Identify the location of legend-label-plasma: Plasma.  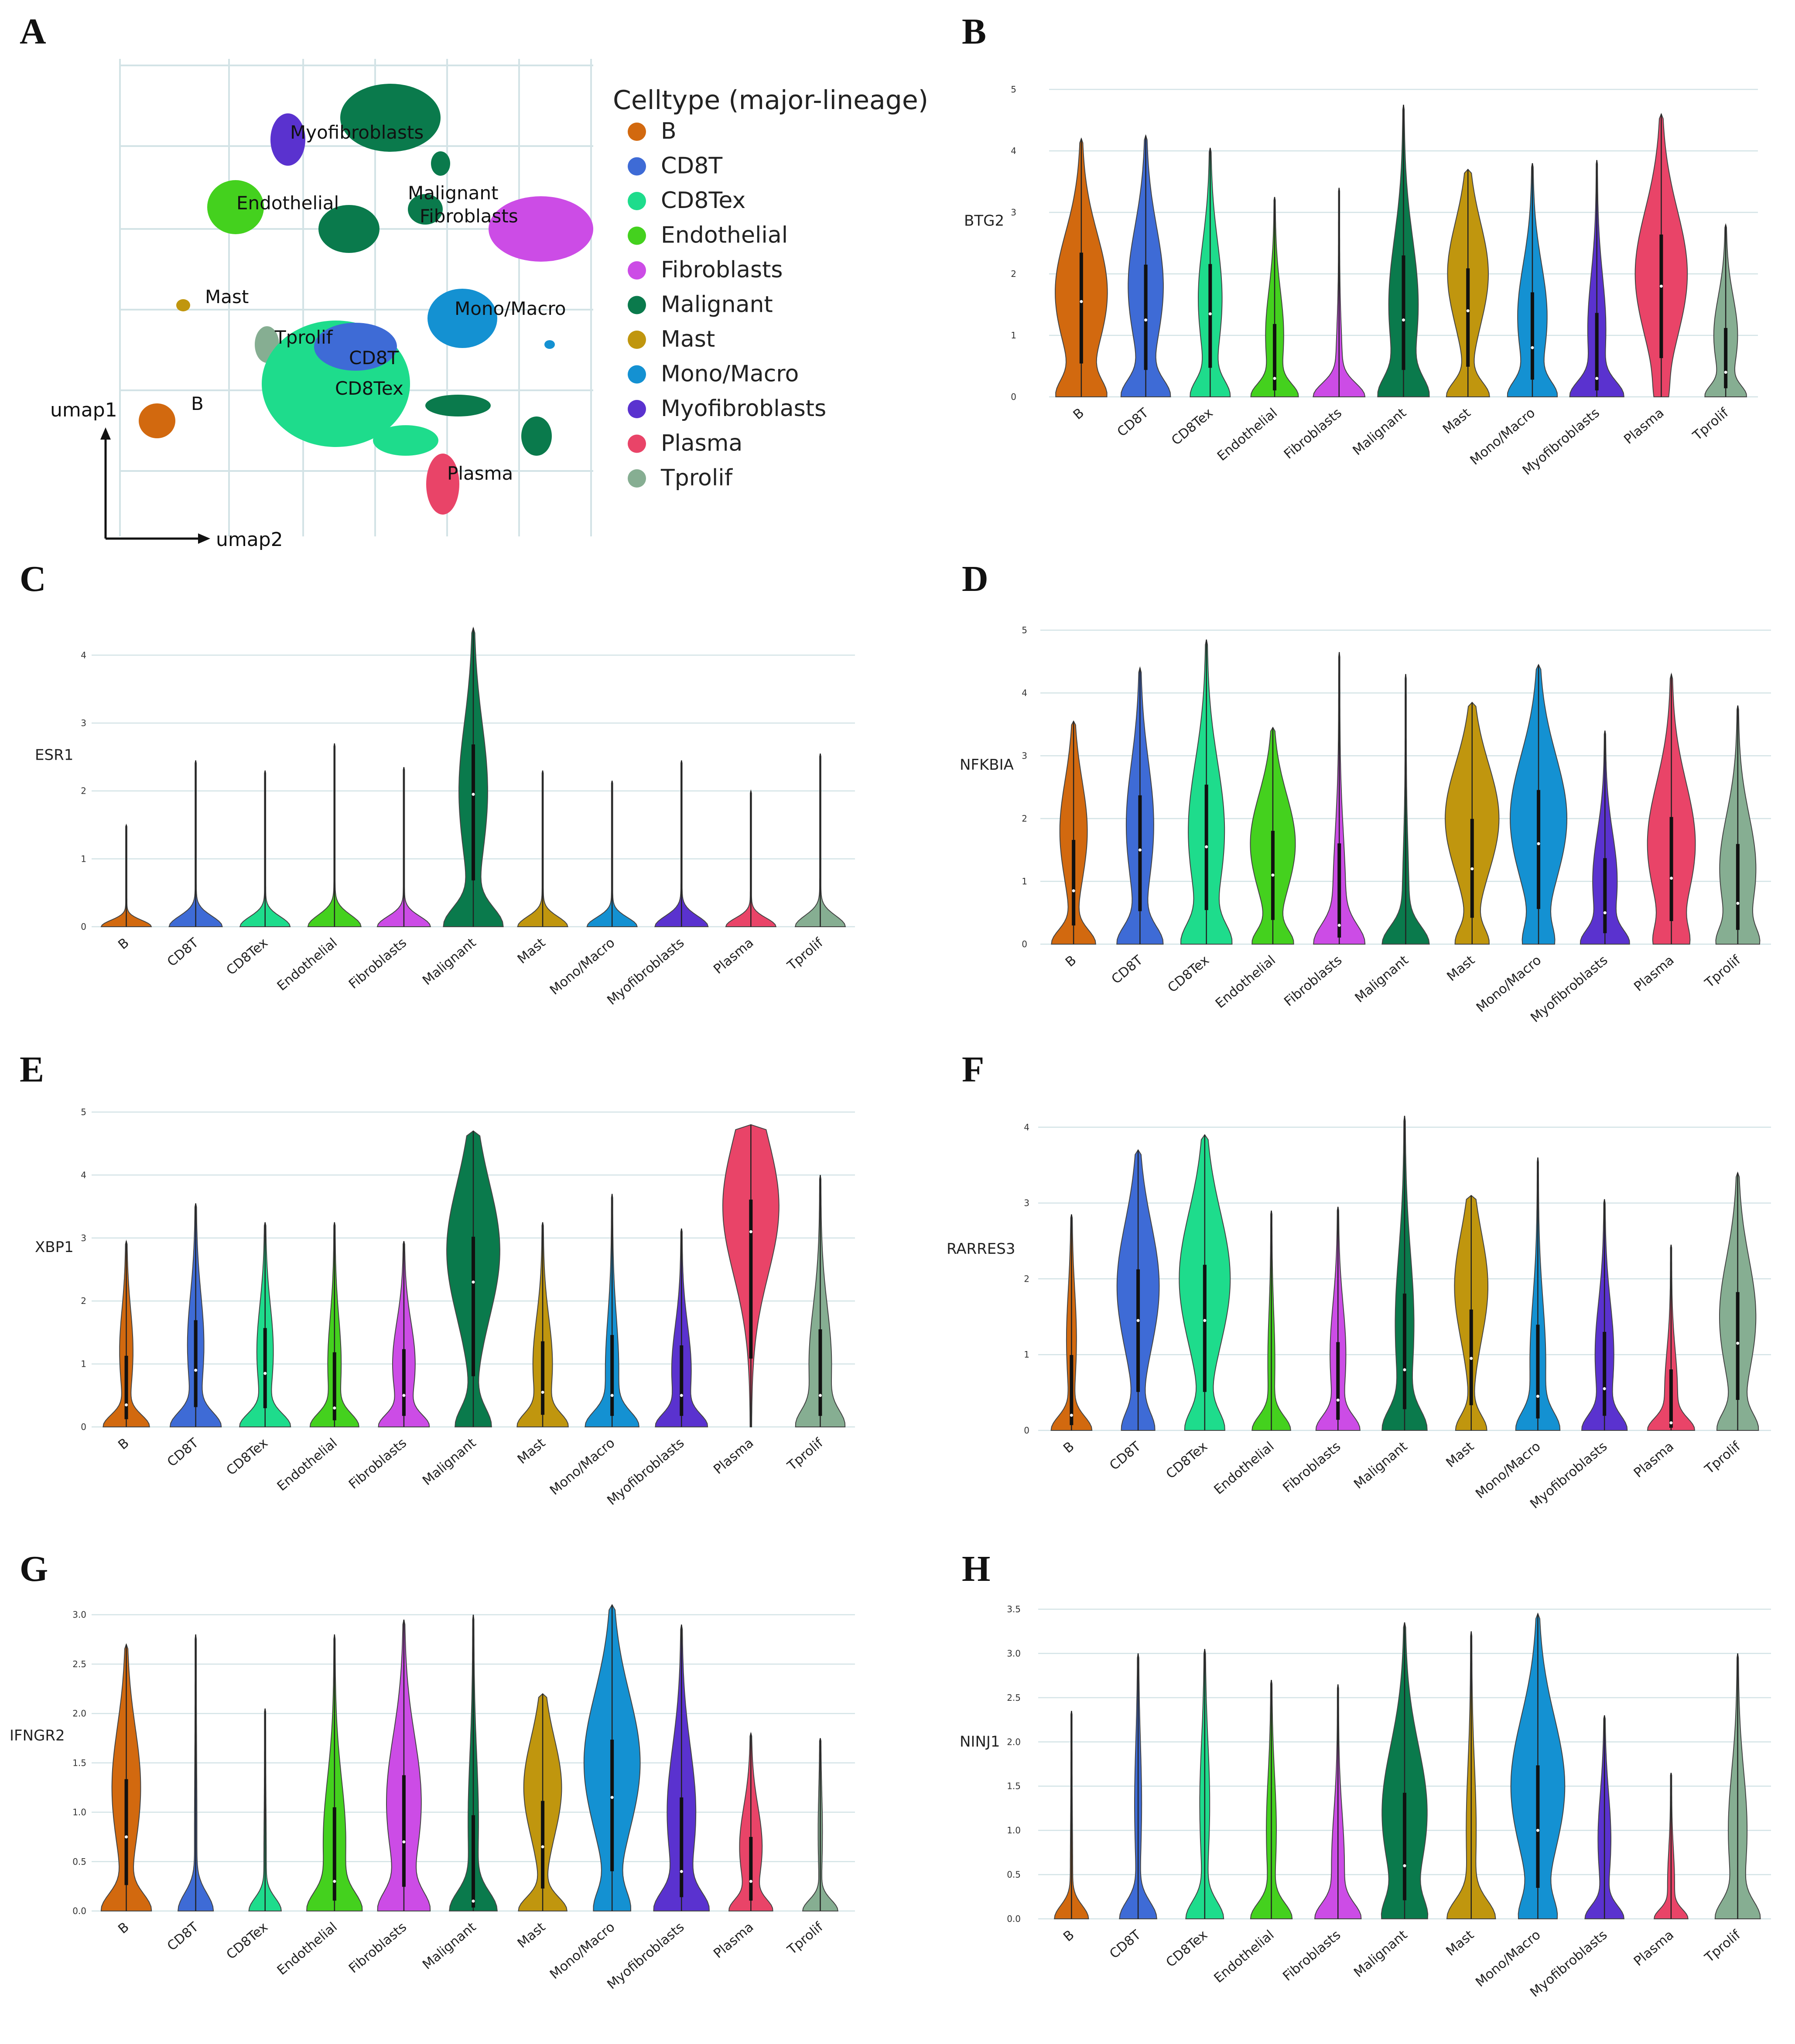
(701, 443).